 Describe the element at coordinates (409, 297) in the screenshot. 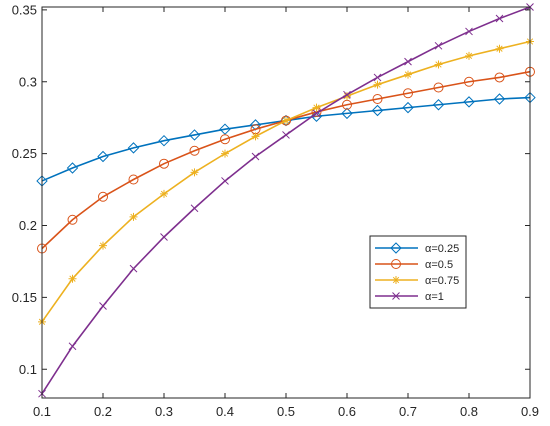

I see `legend-entry: α=1` at that location.